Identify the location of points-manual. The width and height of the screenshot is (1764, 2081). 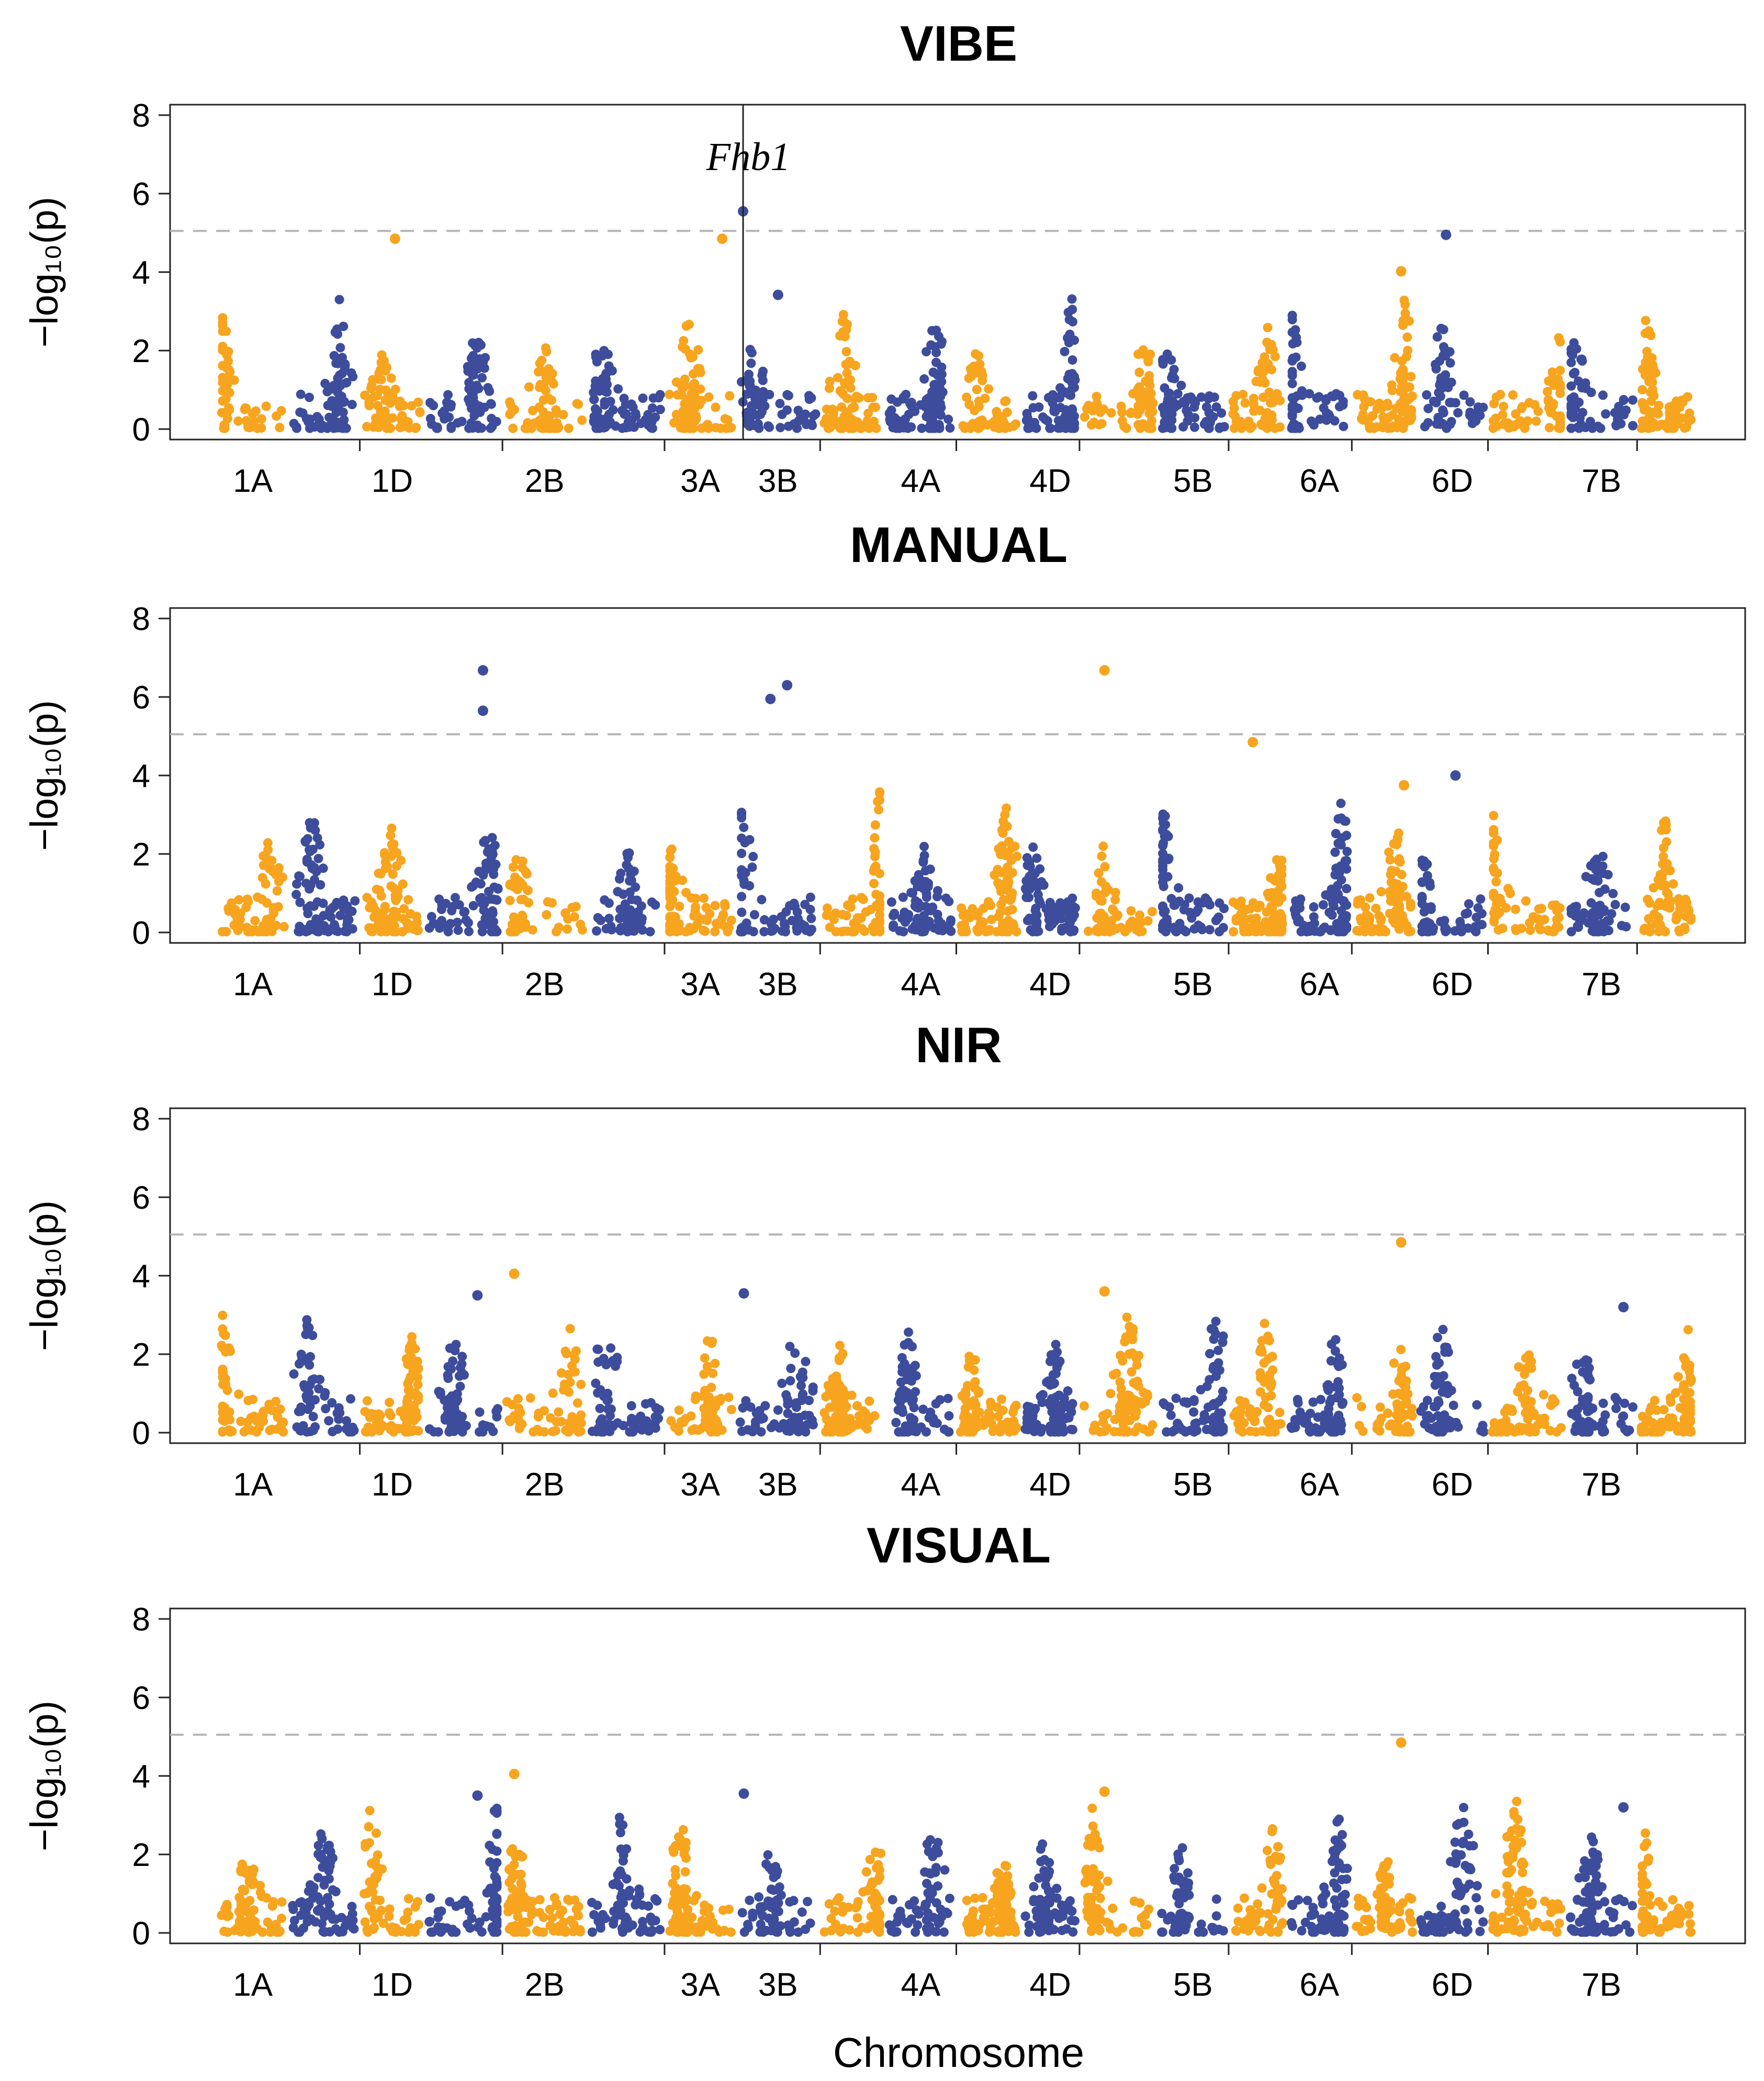
(957, 801).